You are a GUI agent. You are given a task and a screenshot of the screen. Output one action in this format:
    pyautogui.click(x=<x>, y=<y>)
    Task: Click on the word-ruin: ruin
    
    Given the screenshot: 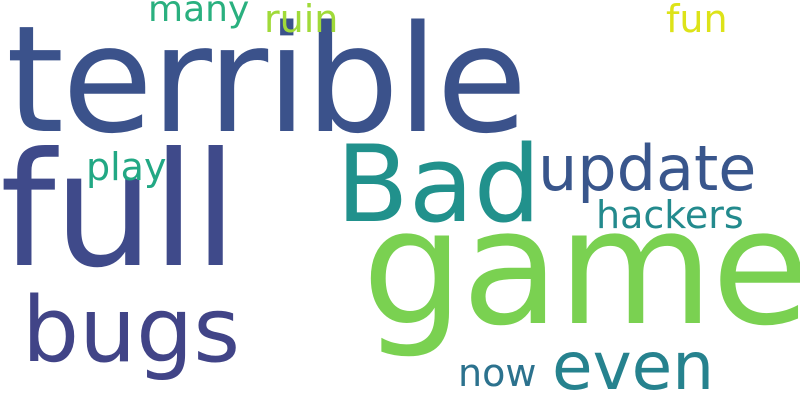 What is the action you would take?
    pyautogui.click(x=301, y=20)
    